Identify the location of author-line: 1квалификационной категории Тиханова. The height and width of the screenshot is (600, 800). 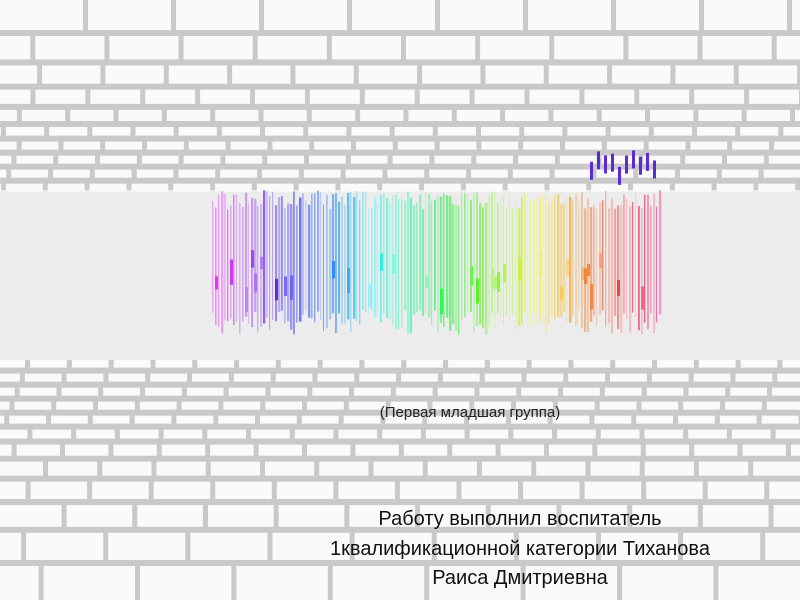
(520, 549).